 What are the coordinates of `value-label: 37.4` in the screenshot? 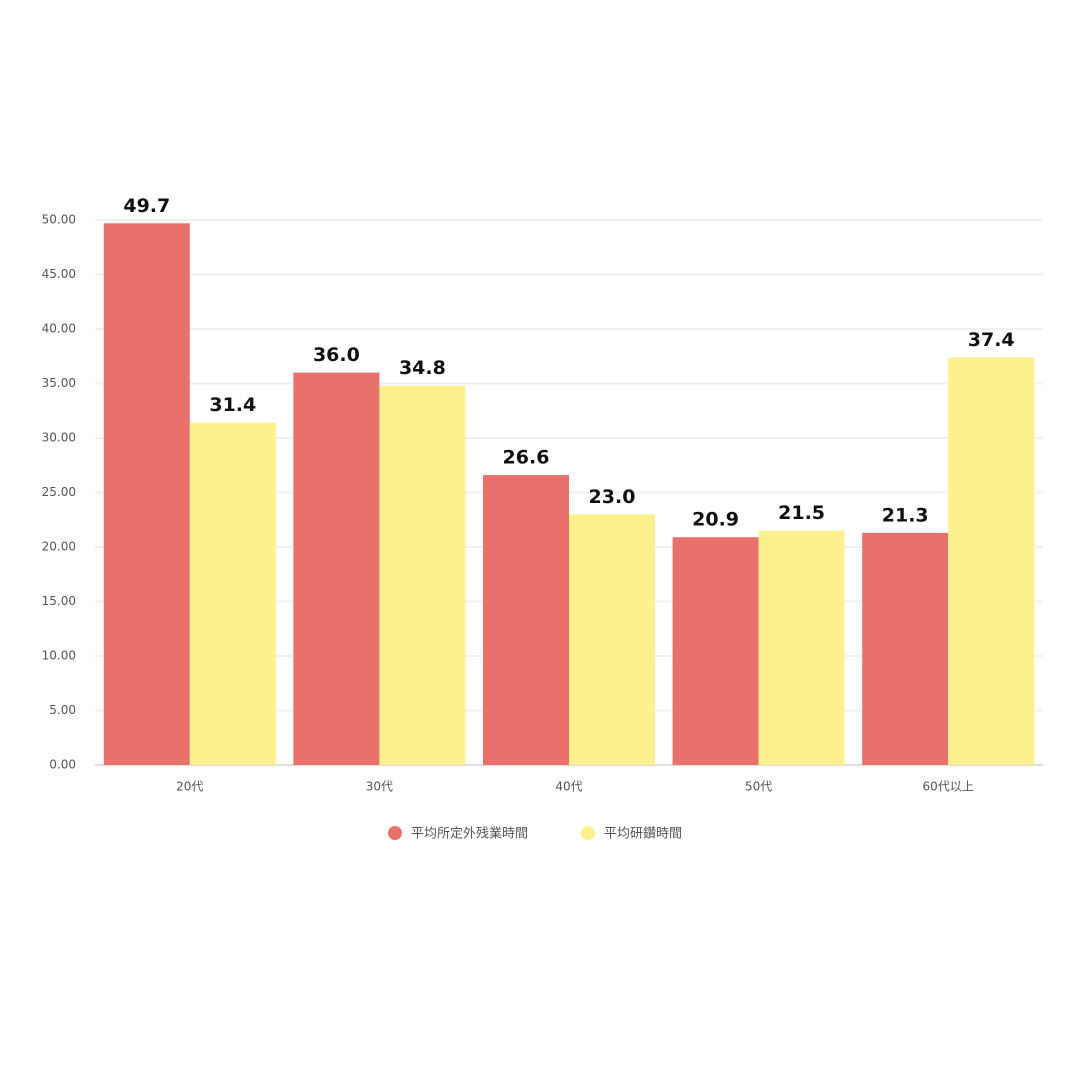 It's located at (991, 340).